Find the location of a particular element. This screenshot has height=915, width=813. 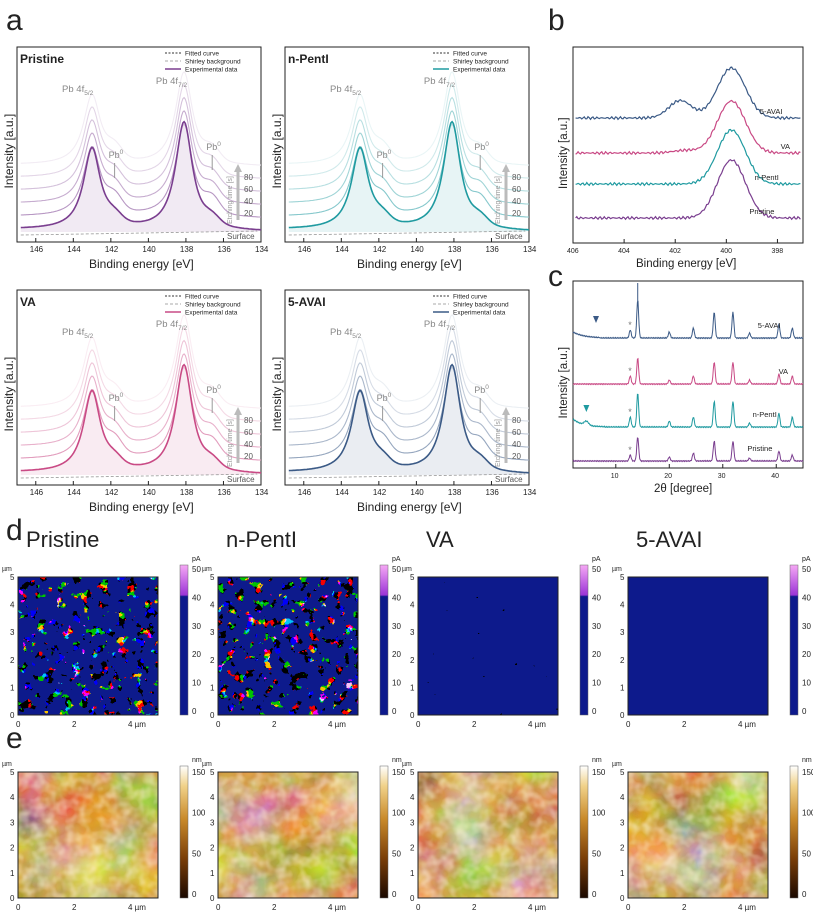

x-tick-label: 138 is located at coordinates (187, 492).